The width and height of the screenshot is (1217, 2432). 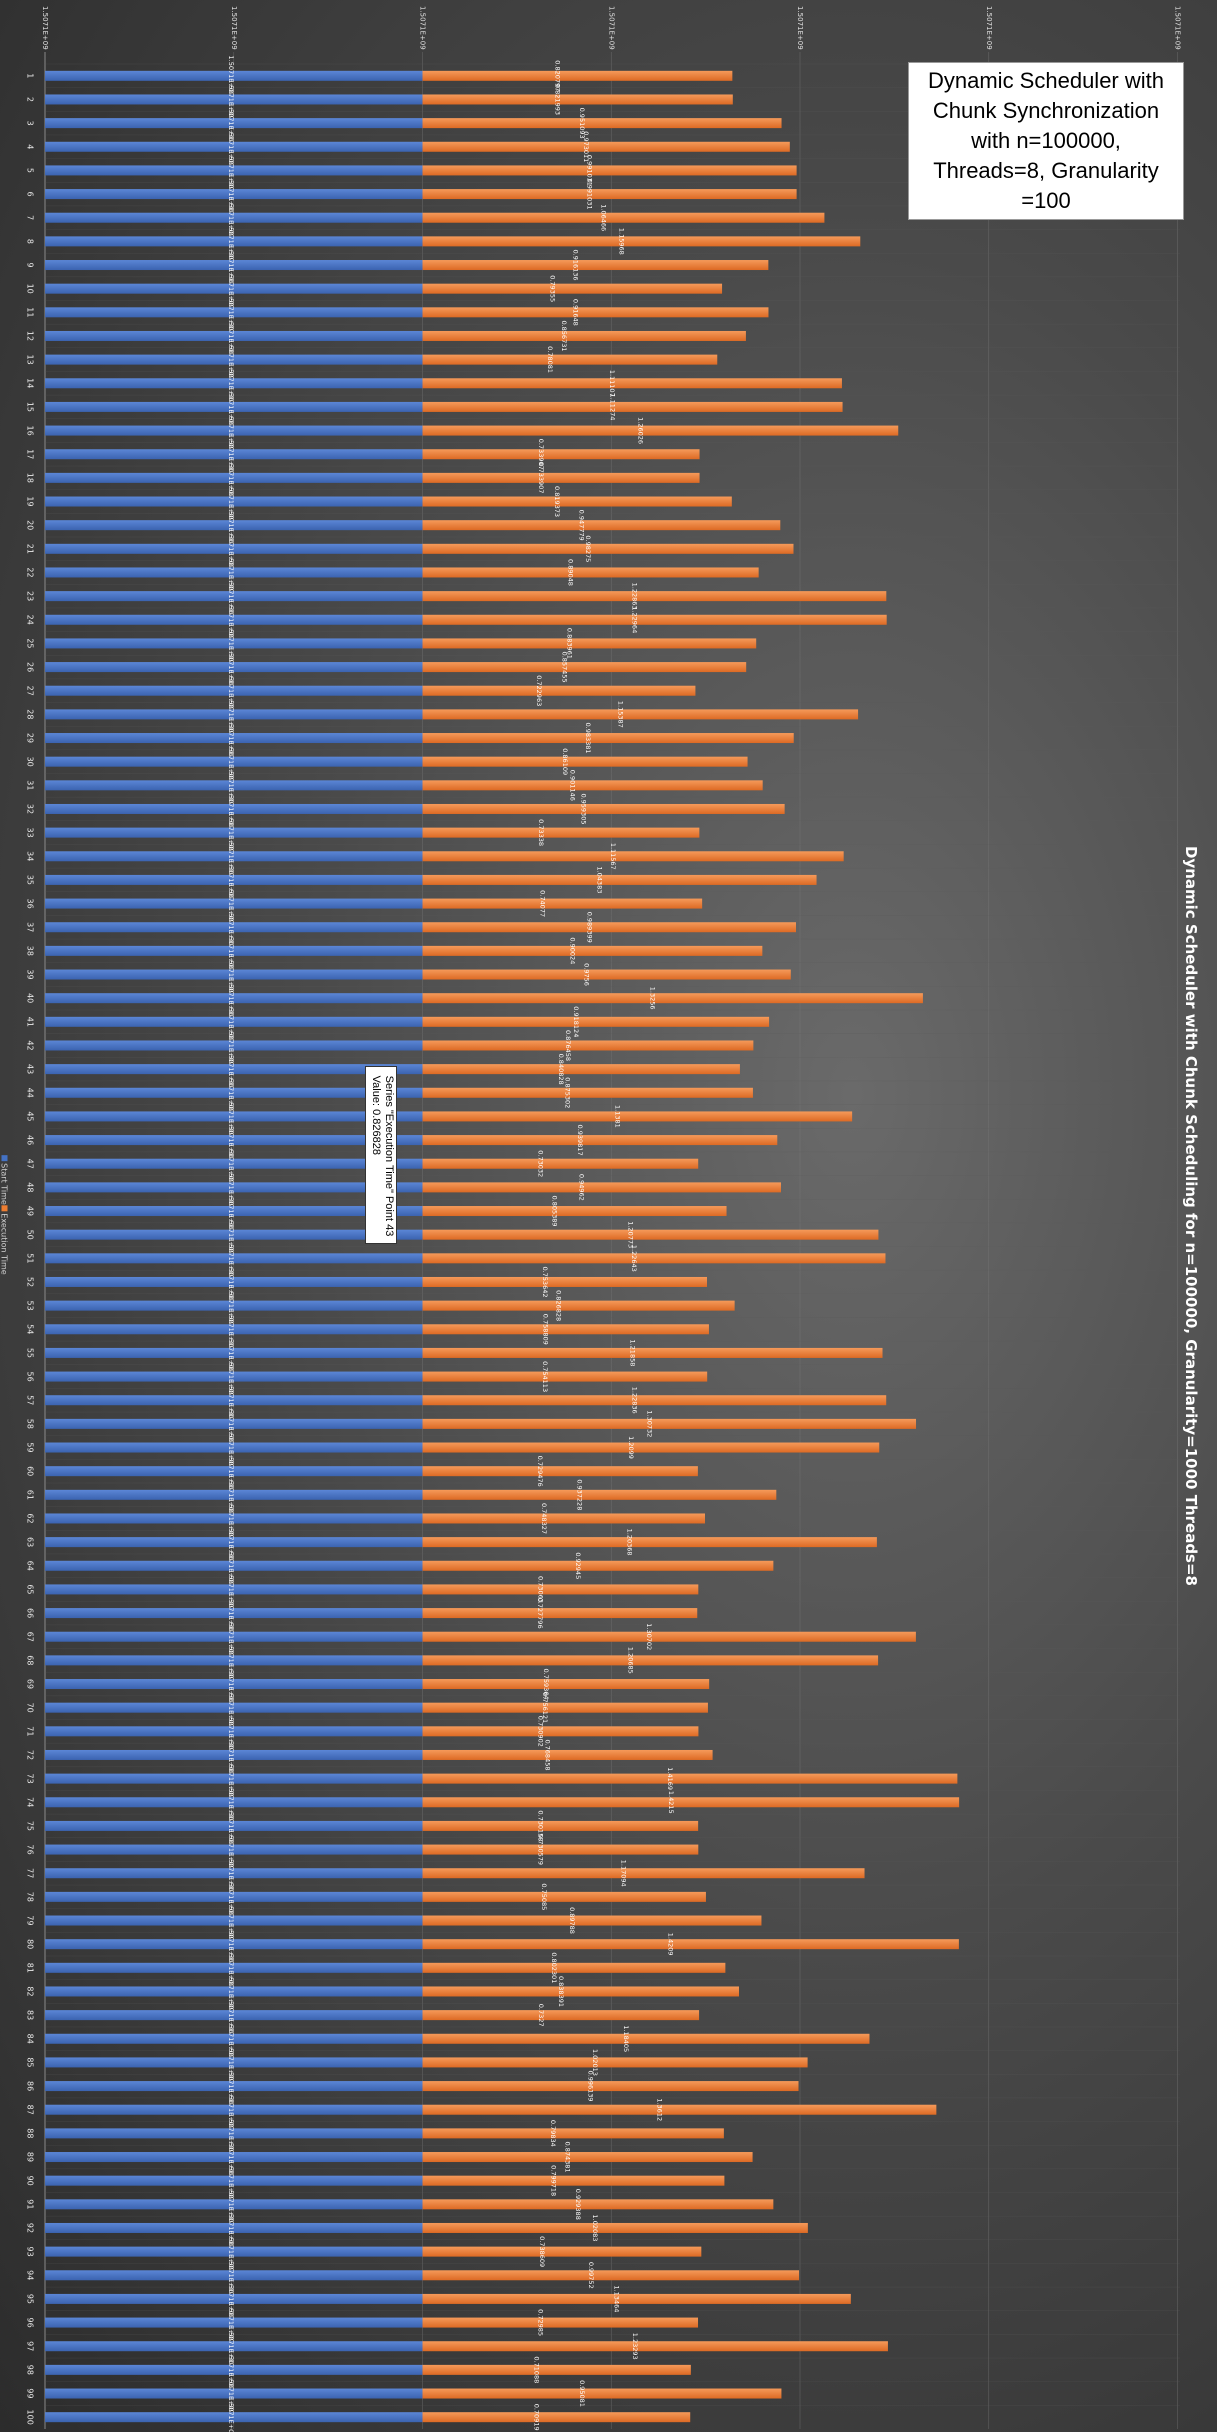 I want to click on y-category-label: 72, so click(x=30, y=1755).